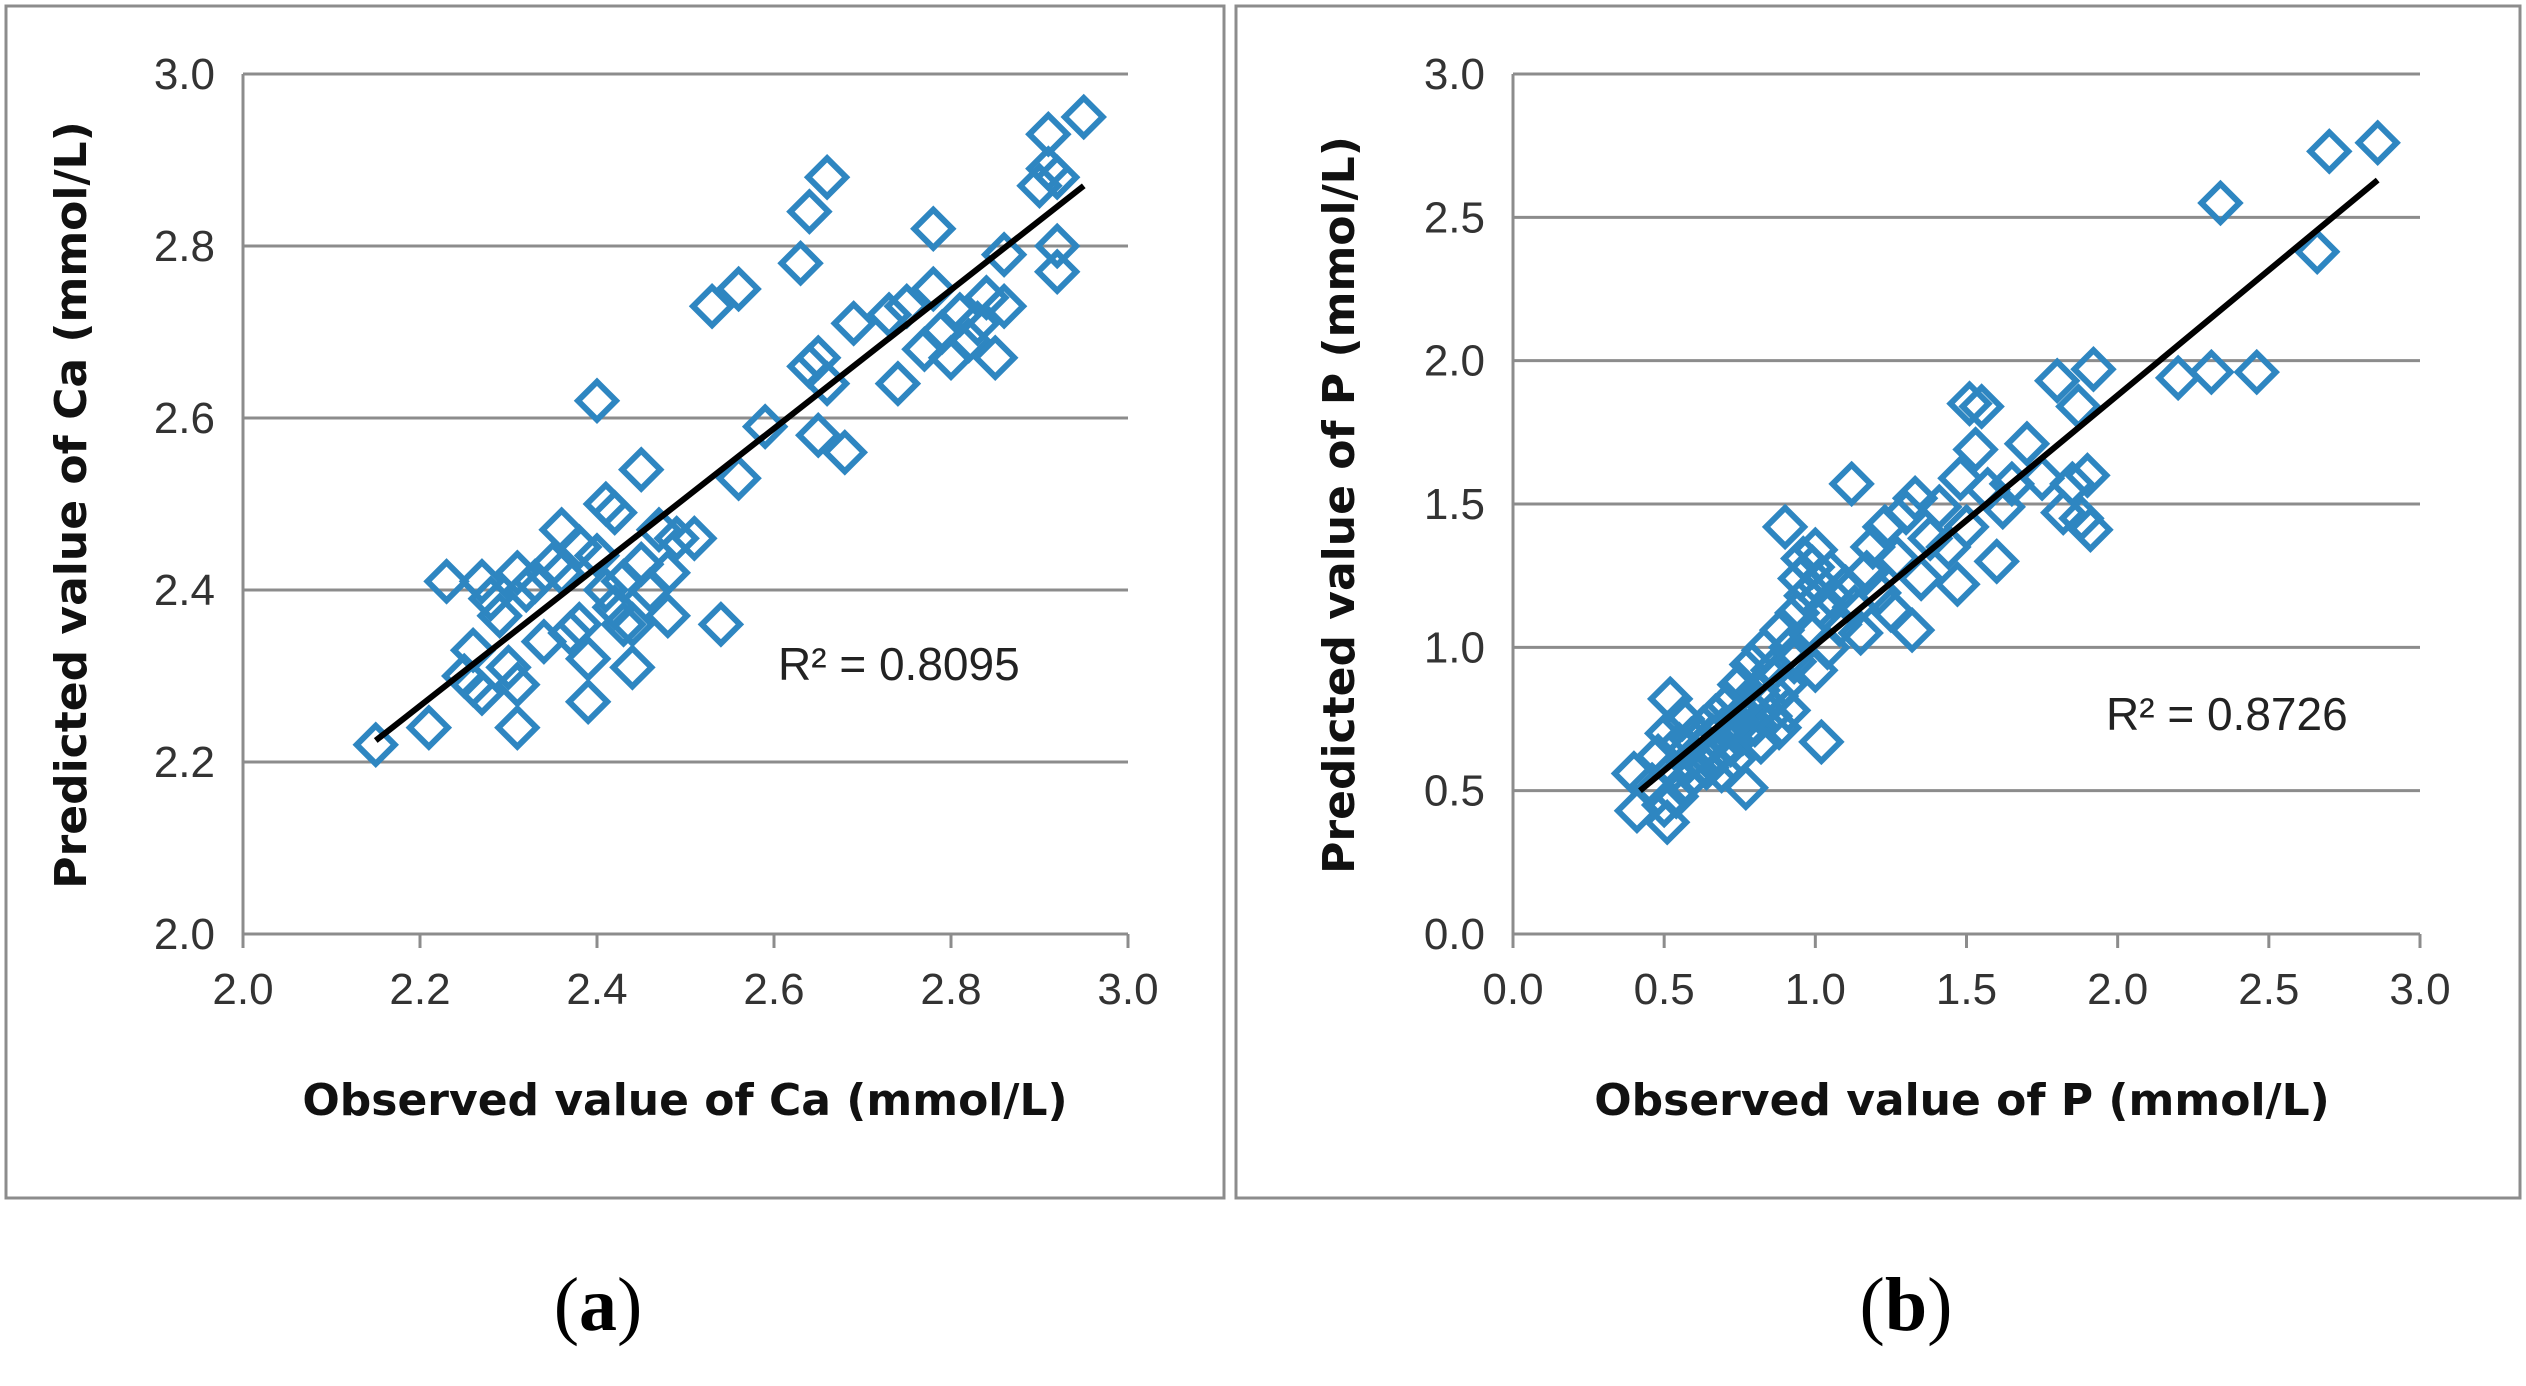  I want to click on panel-a-x-tick-label: 2.8, so click(950, 989).